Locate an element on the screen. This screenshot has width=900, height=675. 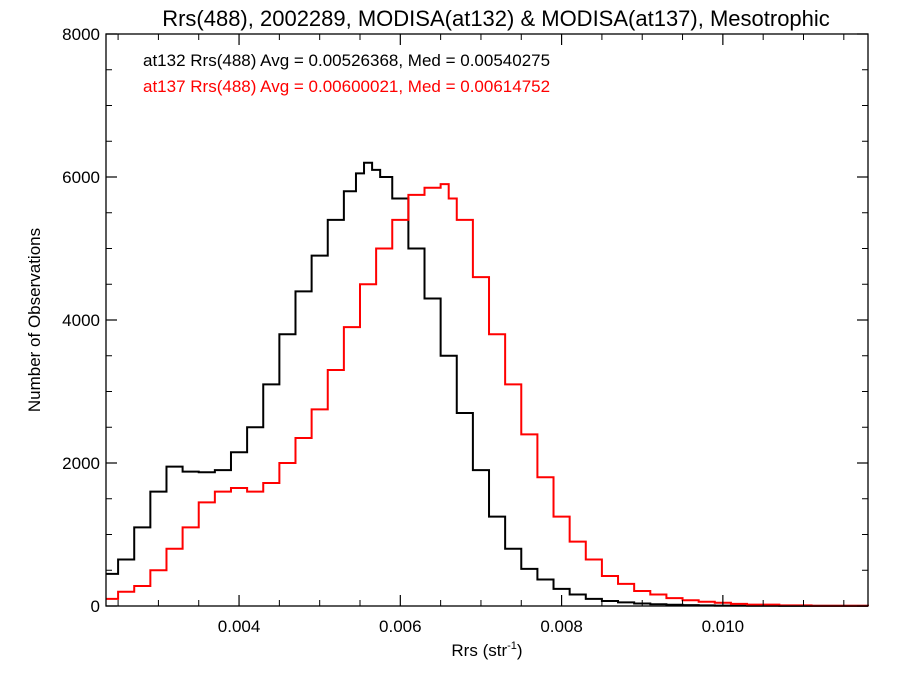
y-axis-title: Number of Observations is located at coordinates (34, 320).